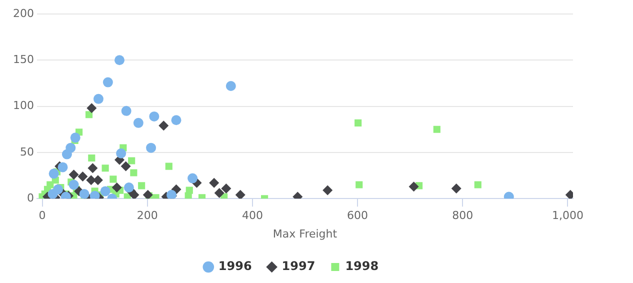 This screenshot has width=633, height=283. Describe the element at coordinates (23, 59) in the screenshot. I see `y-tick-label: 150` at that location.